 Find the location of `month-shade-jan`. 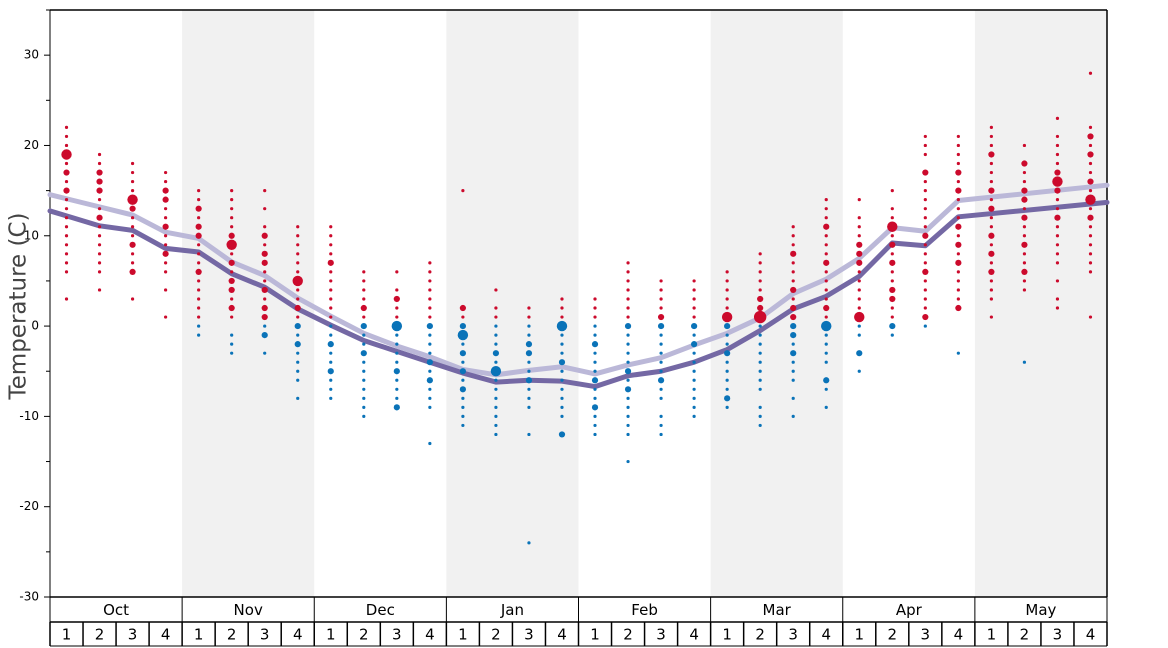

month-shade-jan is located at coordinates (512, 303).